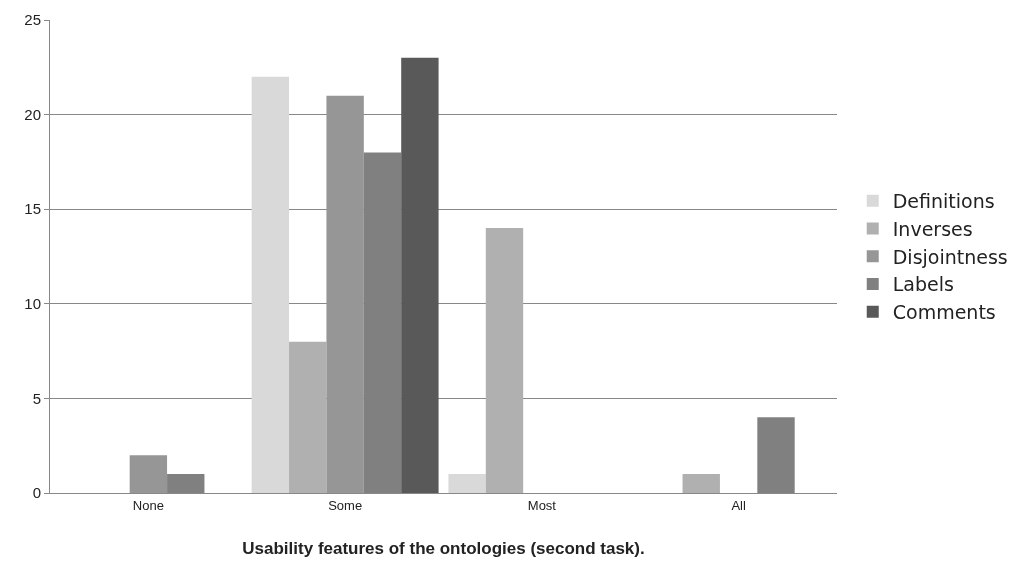 The height and width of the screenshot is (573, 1027). I want to click on y-tick-label: 10, so click(32, 304).